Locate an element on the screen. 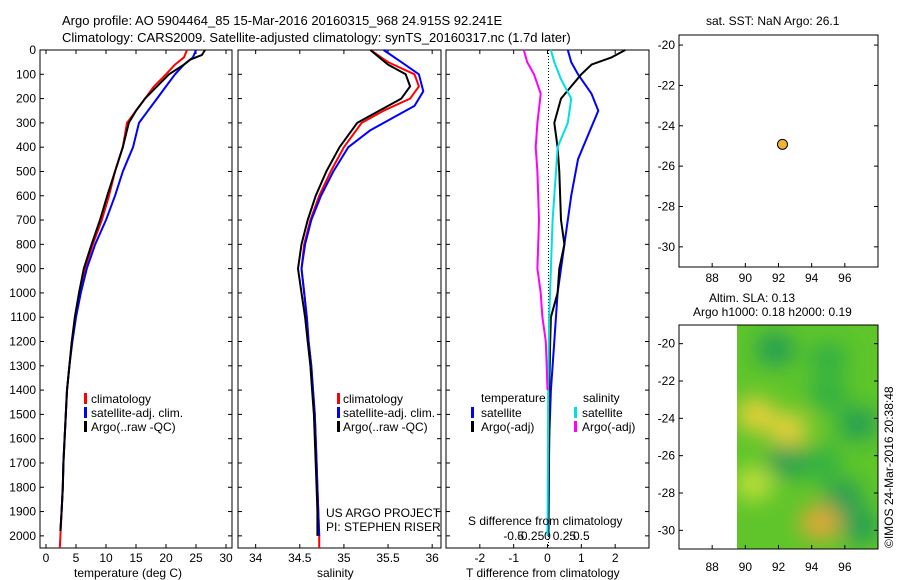 This screenshot has height=580, width=900. legend-swatch-s-satellite is located at coordinates (575, 412).